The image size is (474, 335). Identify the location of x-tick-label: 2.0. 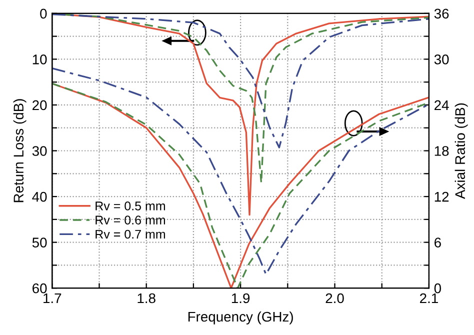
(335, 298).